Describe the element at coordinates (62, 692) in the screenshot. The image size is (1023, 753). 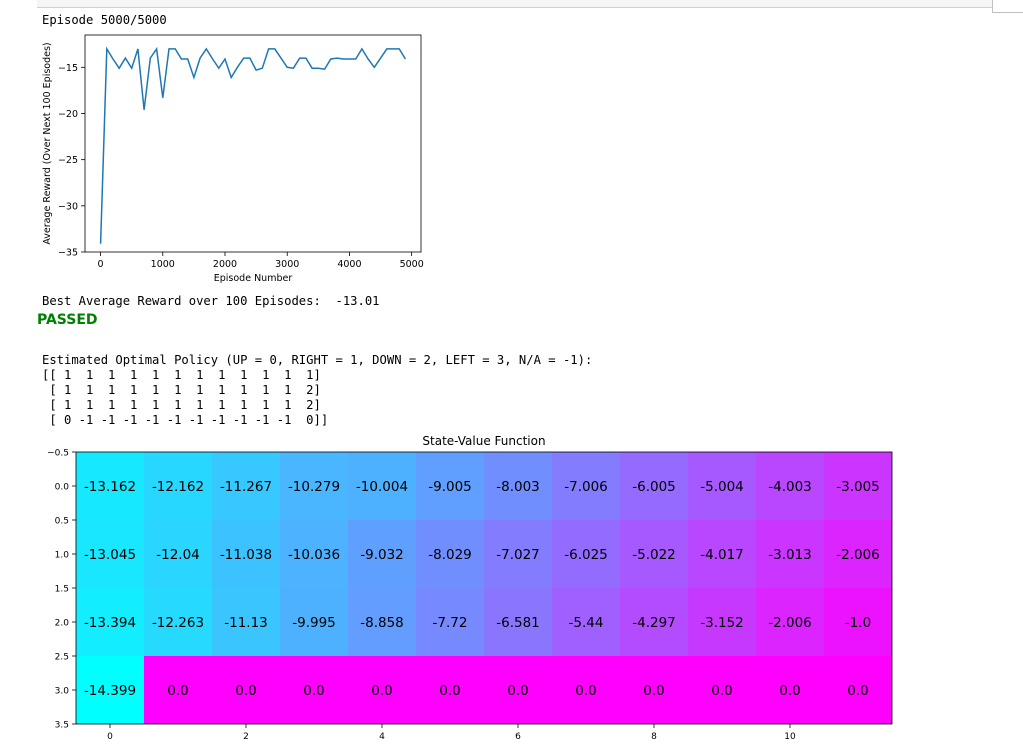
I see `y-tick-label: 3.0` at that location.